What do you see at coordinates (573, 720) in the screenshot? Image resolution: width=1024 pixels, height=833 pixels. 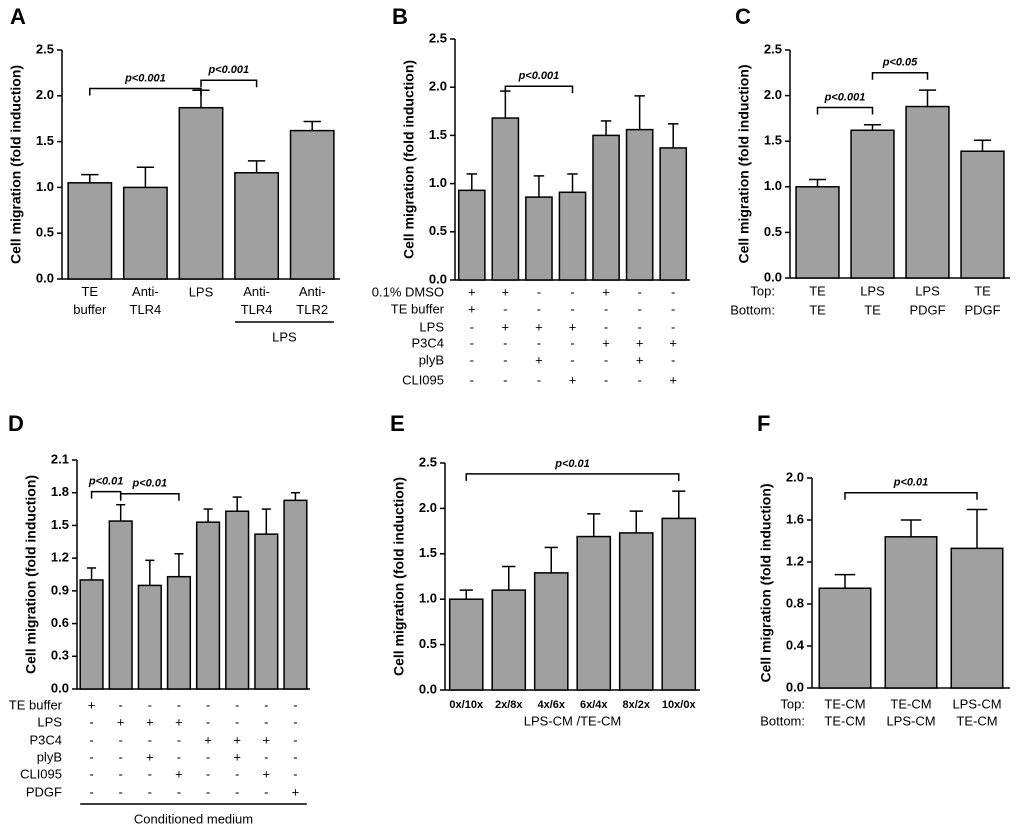 I see `x-axis-label: LPS-CM /TE-CM` at bounding box center [573, 720].